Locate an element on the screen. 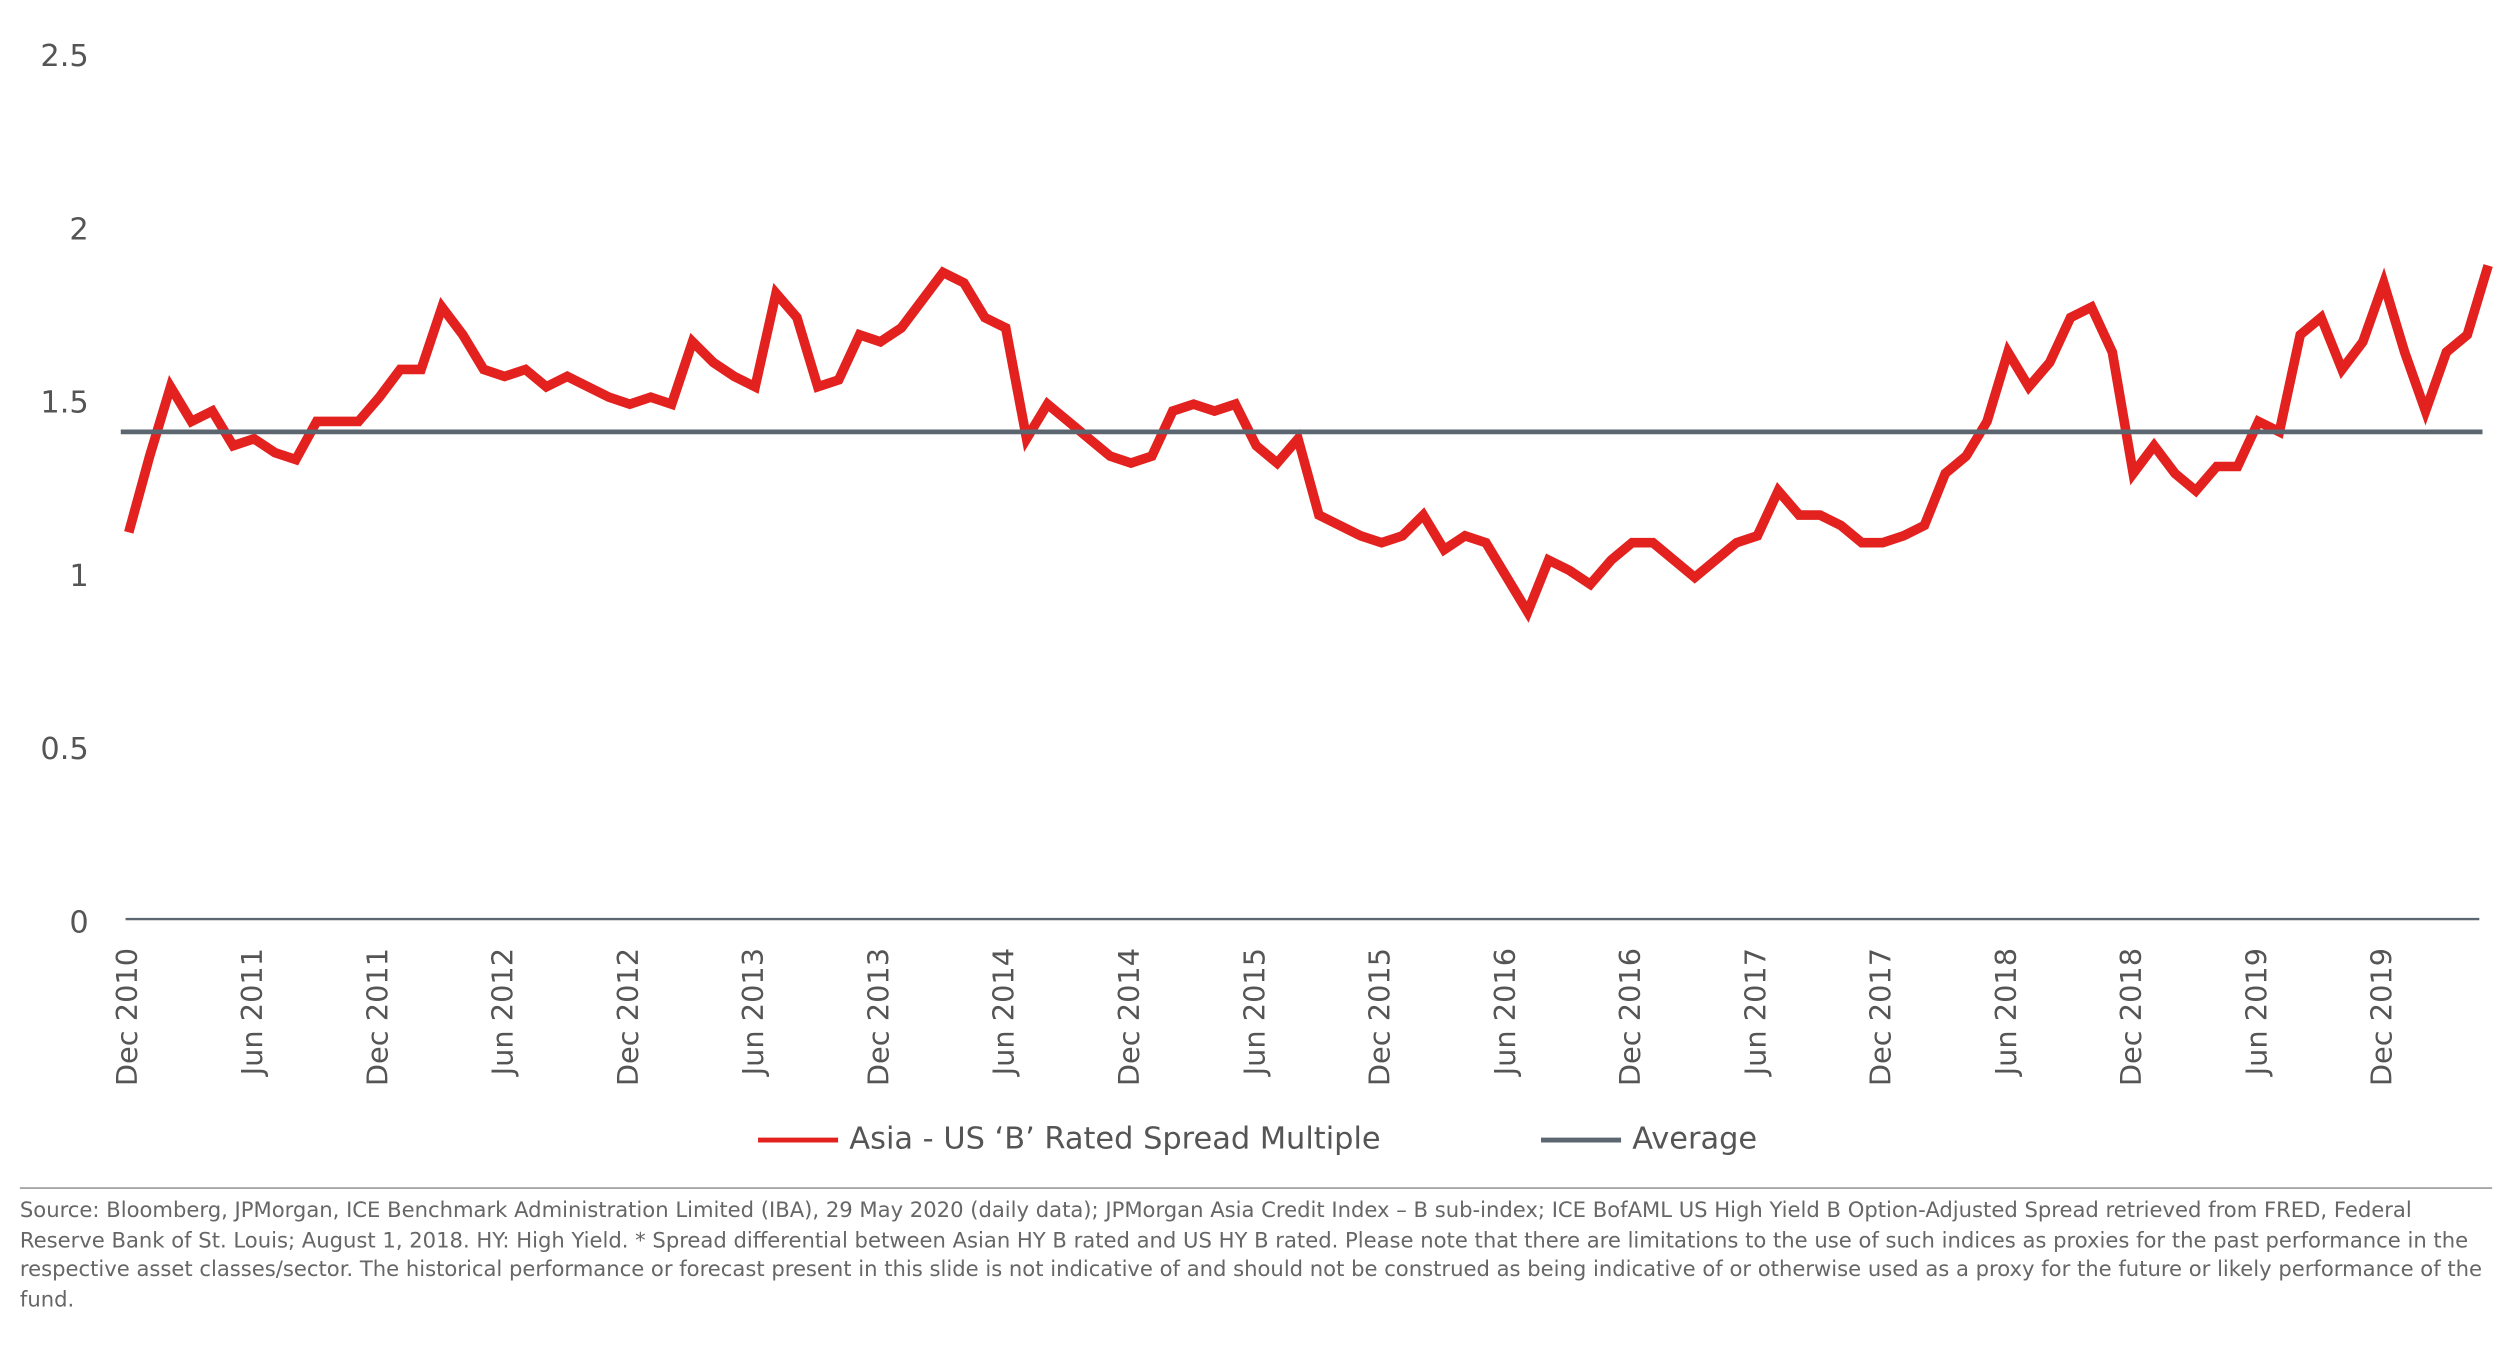  x-tick-label: Jun 2013 is located at coordinates (753, 1013).